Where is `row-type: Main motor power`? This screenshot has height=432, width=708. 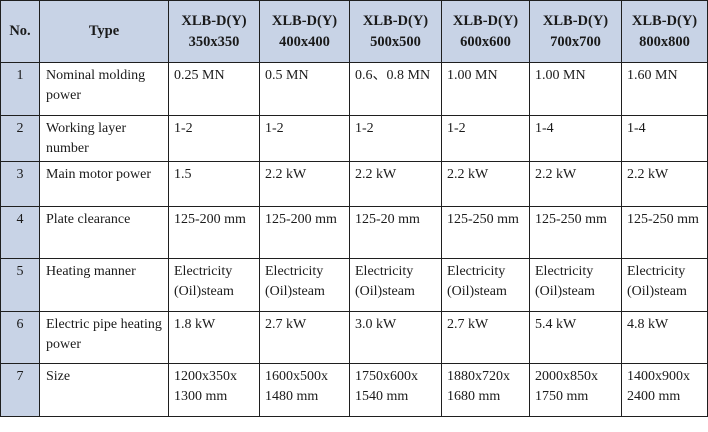 row-type: Main motor power is located at coordinates (104, 184).